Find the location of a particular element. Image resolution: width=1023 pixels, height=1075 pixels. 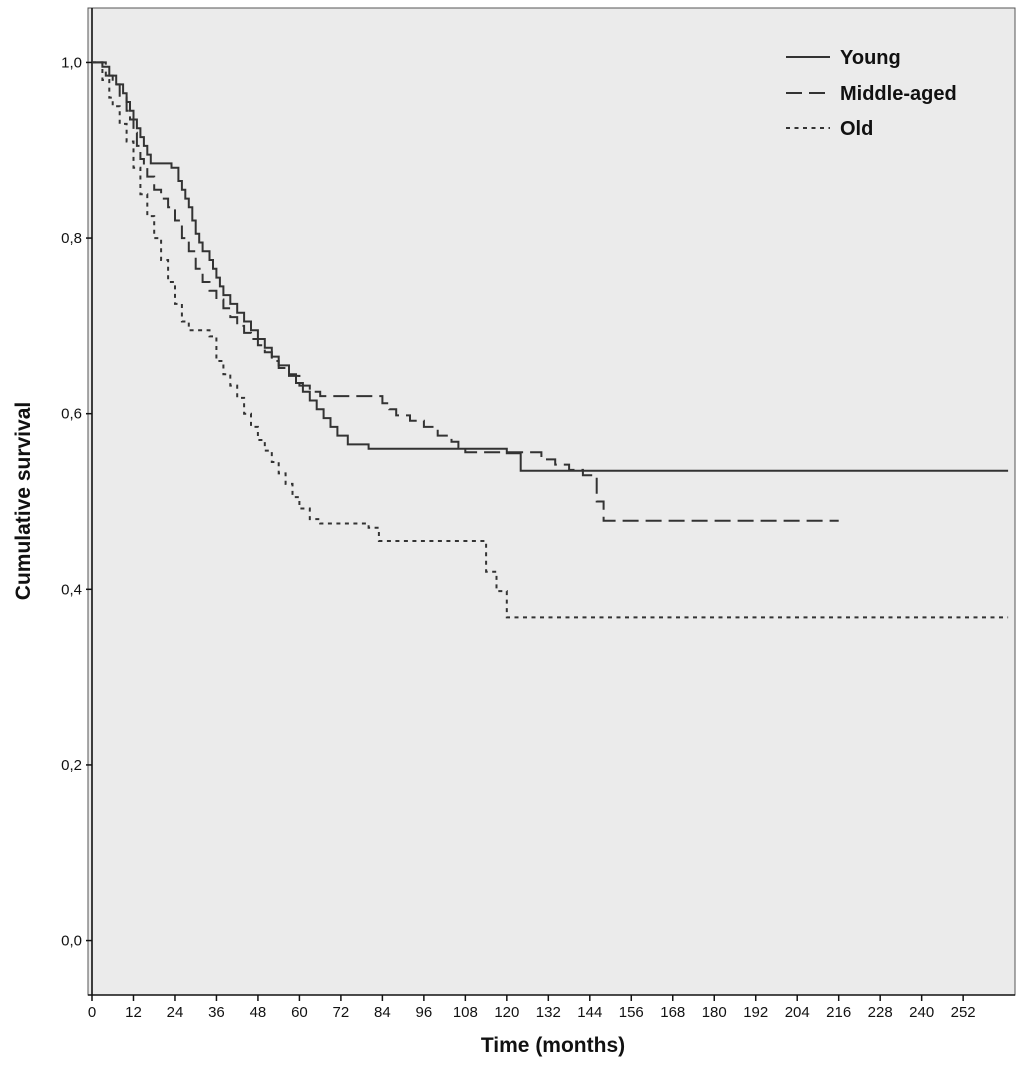

x-tick-label: 108 is located at coordinates (465, 1012).